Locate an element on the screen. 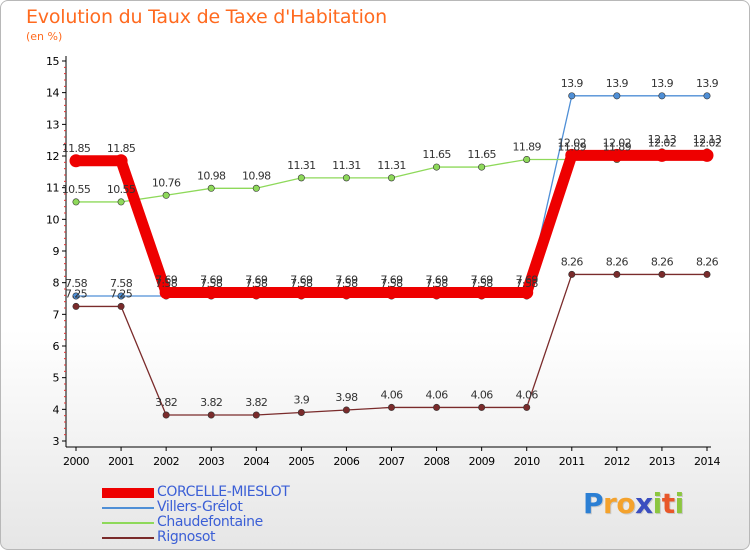 This screenshot has height=550, width=750. data-label-chaudefontaine: 11.65 is located at coordinates (436, 154).